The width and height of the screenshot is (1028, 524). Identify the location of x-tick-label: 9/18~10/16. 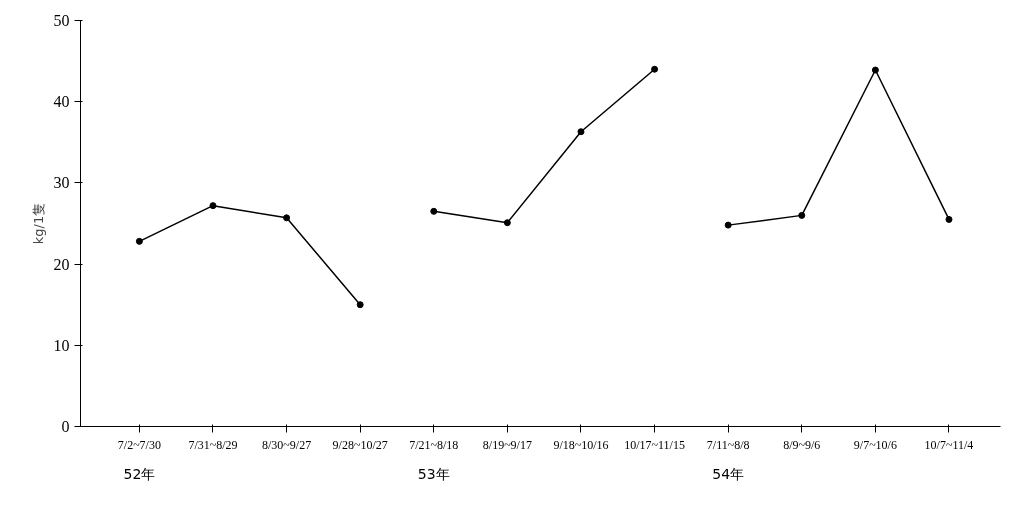
(581, 444).